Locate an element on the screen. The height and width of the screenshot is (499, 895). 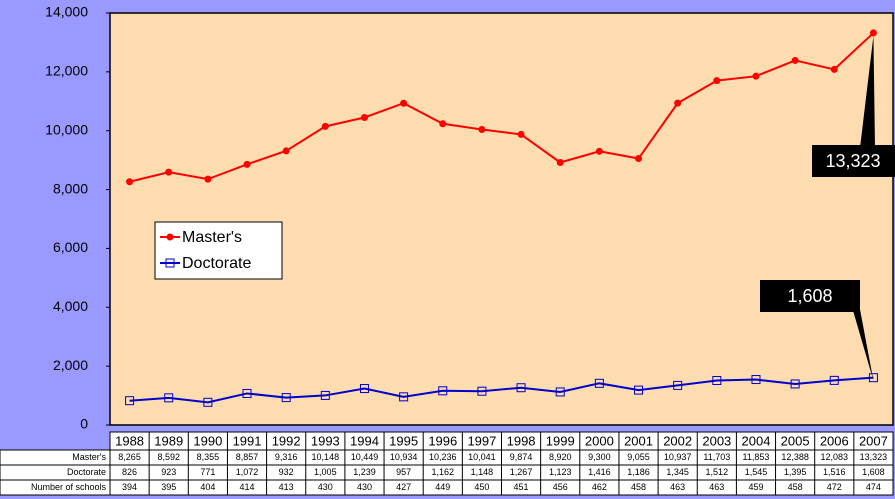
table-cell: 8,265 is located at coordinates (129, 457).